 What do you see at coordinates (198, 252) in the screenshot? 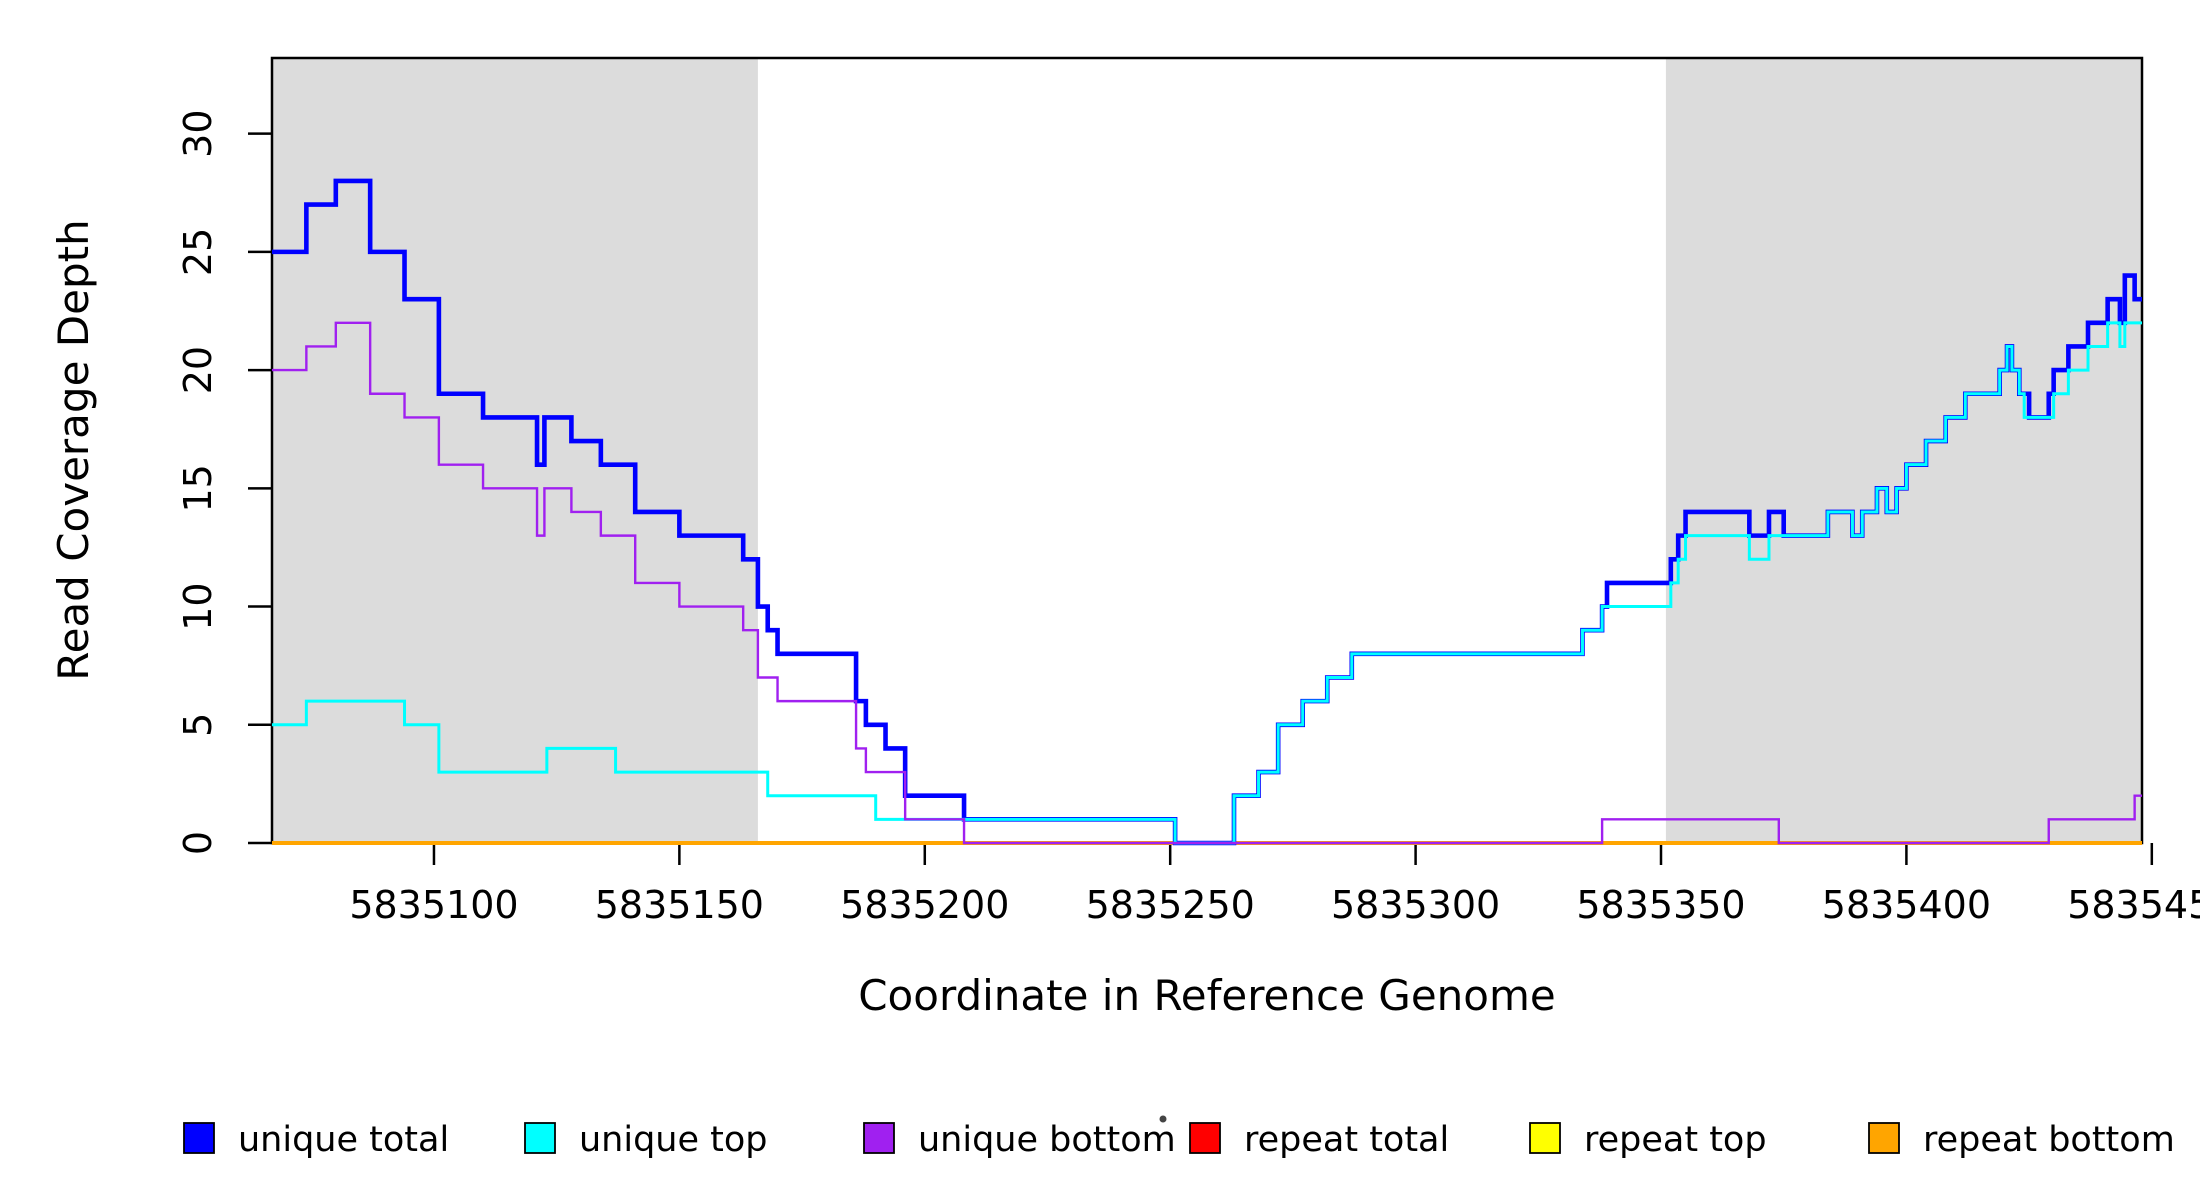
I see `y-tick-label: 25` at bounding box center [198, 252].